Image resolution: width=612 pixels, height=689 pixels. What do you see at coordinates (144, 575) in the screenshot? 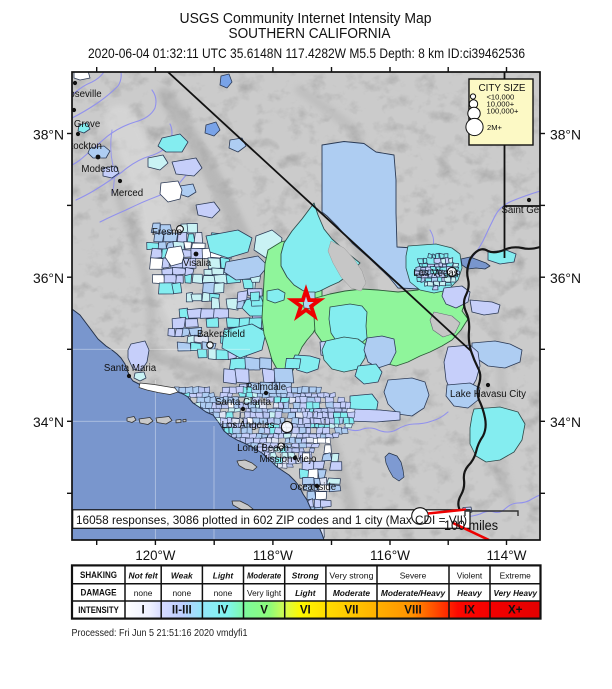
I see `svg-text: Not felt` at bounding box center [144, 575].